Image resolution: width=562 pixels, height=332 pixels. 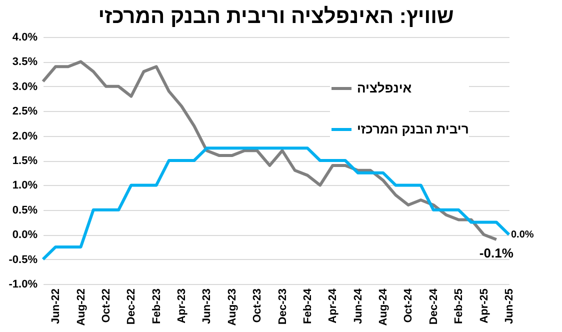 I want to click on x-tick-label: Aug-23, so click(x=232, y=307).